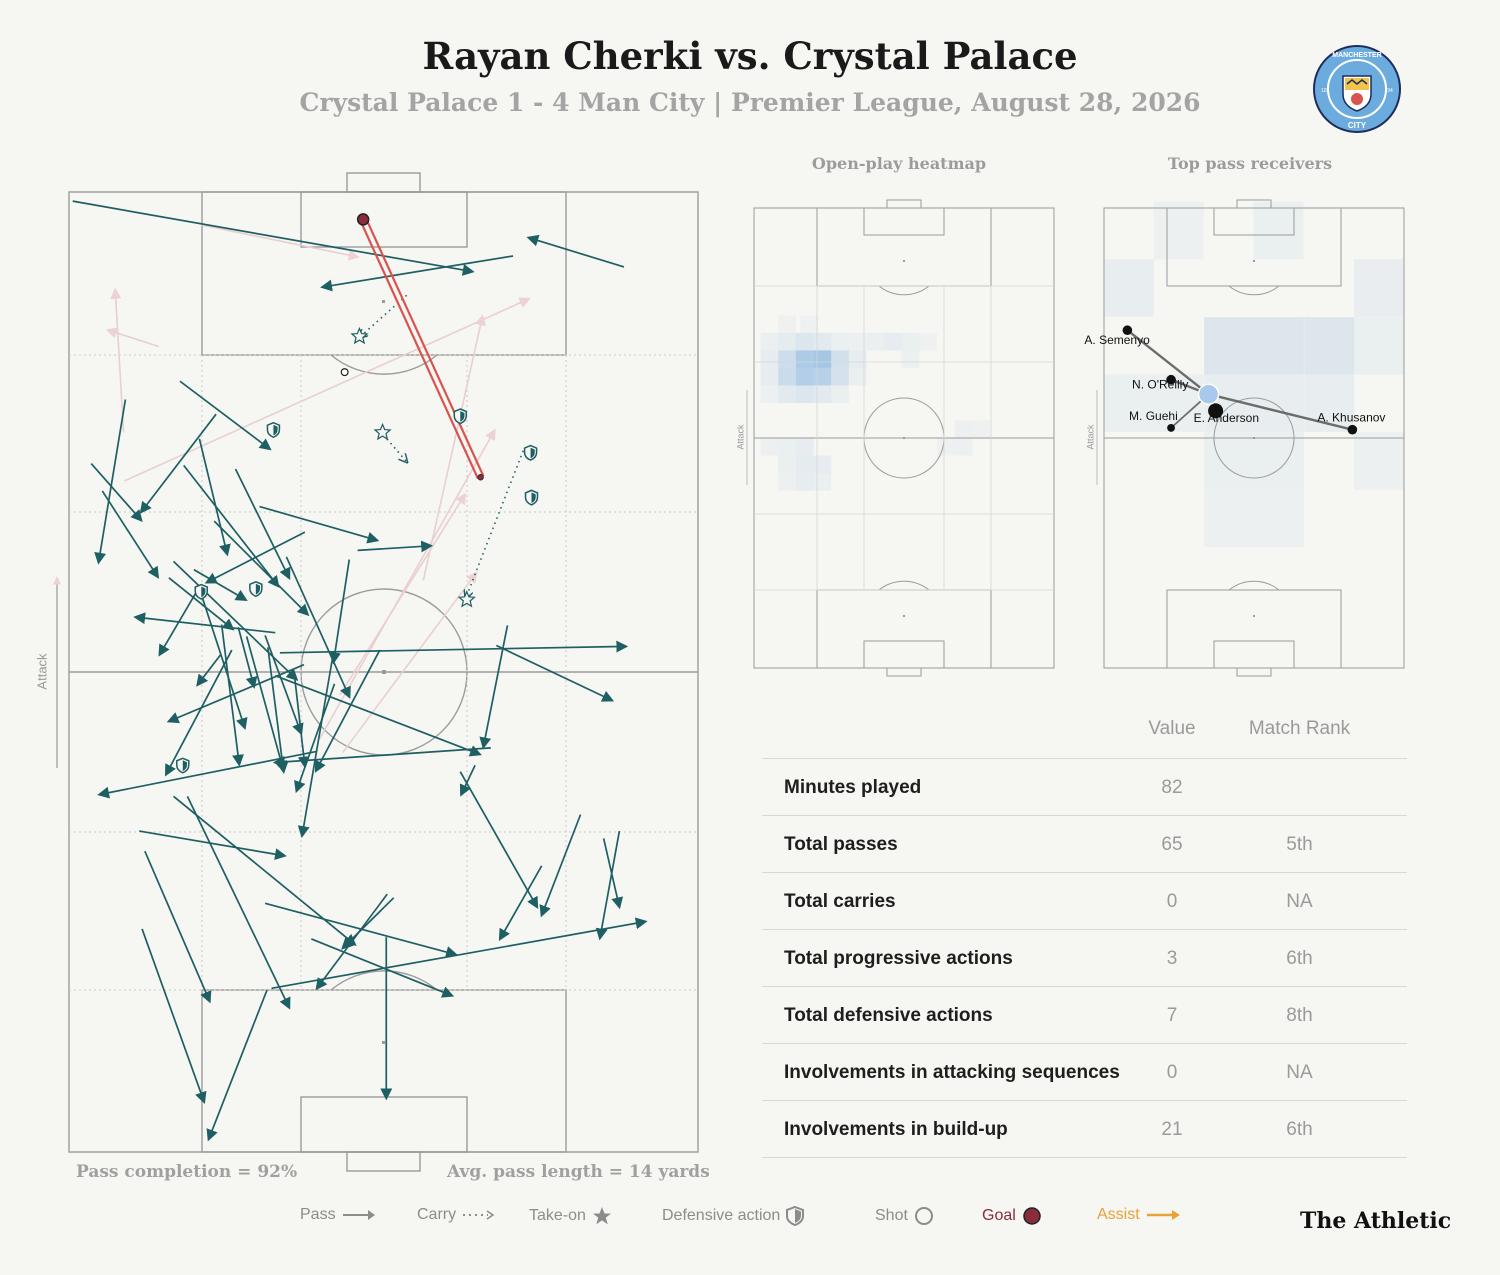 This screenshot has width=1500, height=1275. What do you see at coordinates (1160, 385) in the screenshot?
I see `receiver-name: N. O'Reilly` at bounding box center [1160, 385].